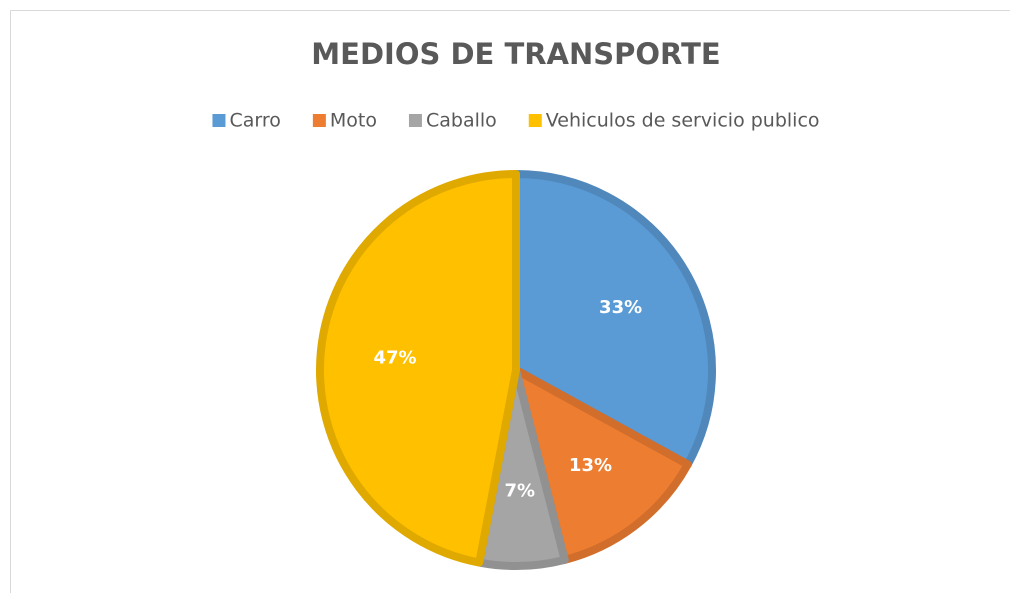 The height and width of the screenshot is (593, 1010). I want to click on legend-label: Caballo, so click(461, 121).